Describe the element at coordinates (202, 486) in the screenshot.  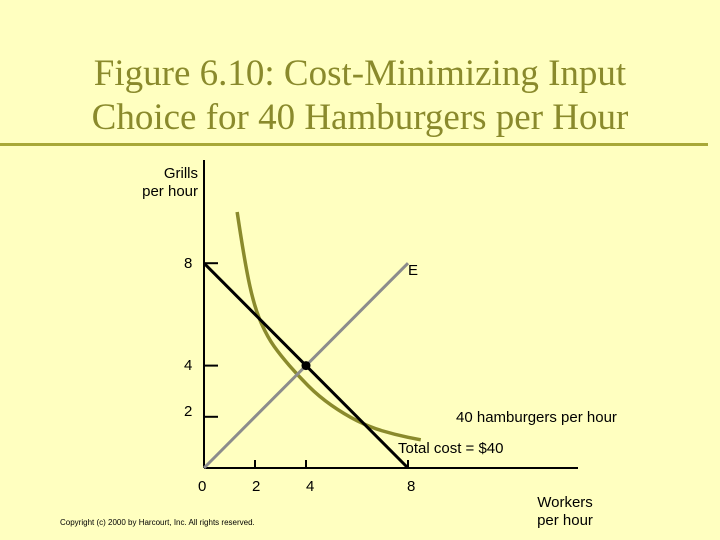
I see `origin-label: 0` at that location.